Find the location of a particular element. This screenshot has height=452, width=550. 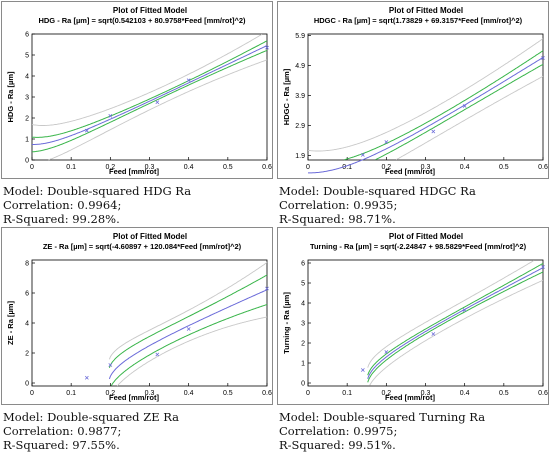

caption-correlation: Correlation: 0.9975; is located at coordinates (338, 431).